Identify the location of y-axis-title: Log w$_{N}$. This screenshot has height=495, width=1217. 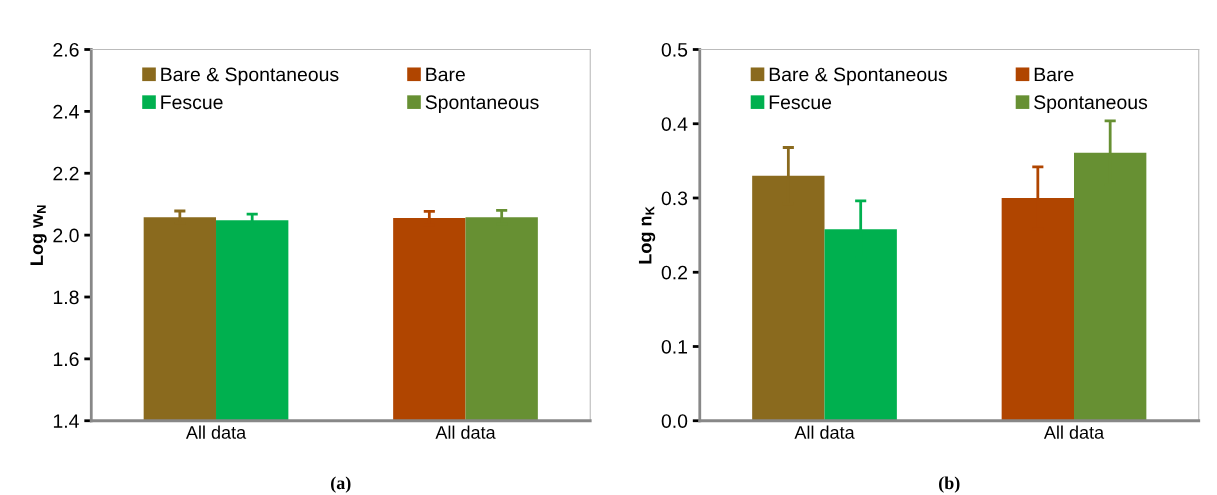
(38, 235).